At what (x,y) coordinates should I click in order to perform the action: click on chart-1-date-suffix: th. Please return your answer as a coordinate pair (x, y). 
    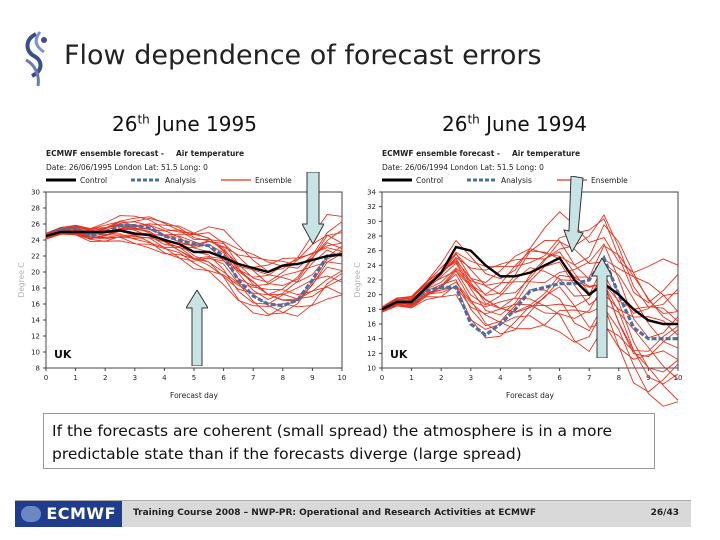
    Looking at the image, I should click on (143, 119).